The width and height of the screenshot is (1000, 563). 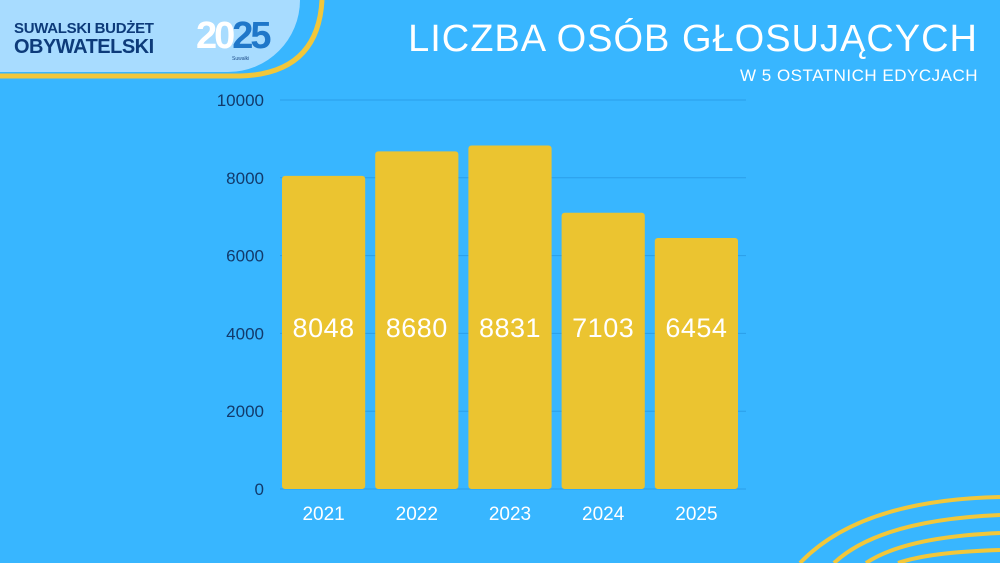 I want to click on bar-value-label: 6454, so click(x=696, y=328).